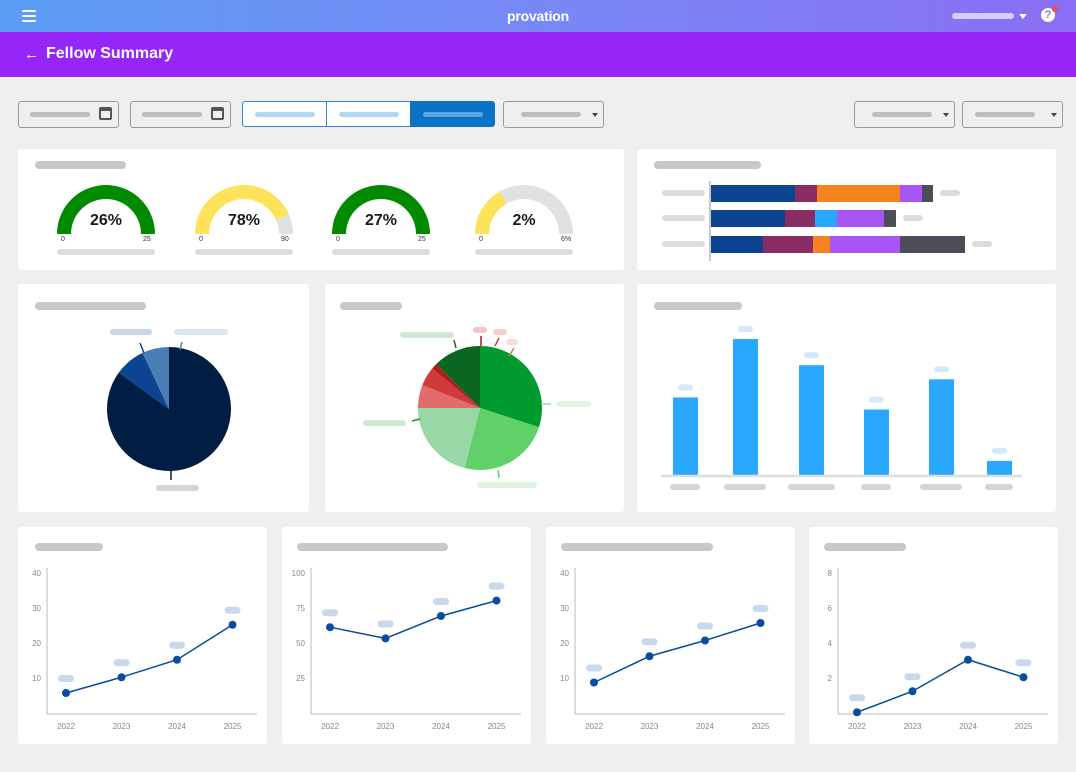 The width and height of the screenshot is (1076, 772). I want to click on bar-chart-card, so click(846, 398).